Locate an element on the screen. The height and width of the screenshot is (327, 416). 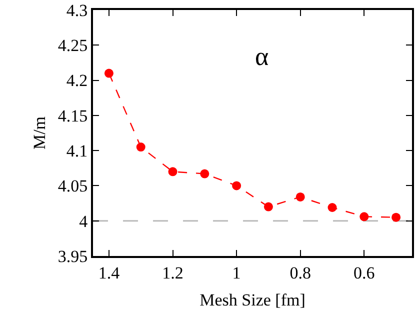
y-tick-label: 4.15 is located at coordinates (73, 116).